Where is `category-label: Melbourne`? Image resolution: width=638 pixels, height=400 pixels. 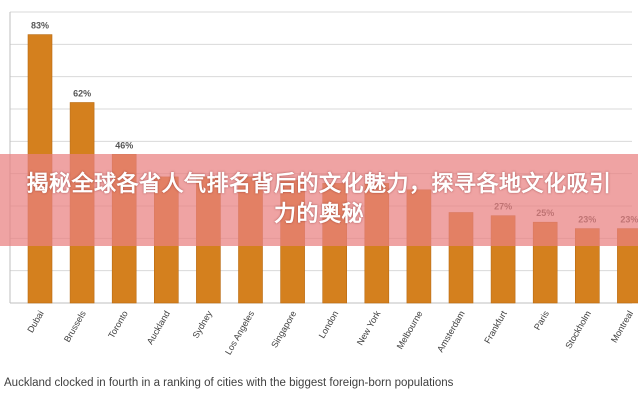
category-label: Melbourne is located at coordinates (410, 330).